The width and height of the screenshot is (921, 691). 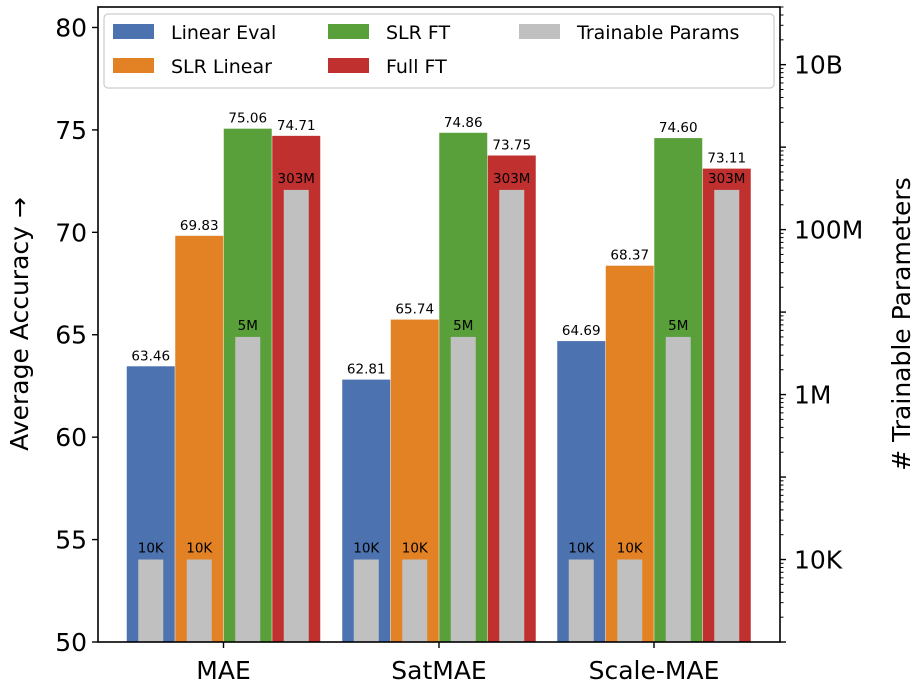 I want to click on value-label: 69.83, so click(x=199, y=226).